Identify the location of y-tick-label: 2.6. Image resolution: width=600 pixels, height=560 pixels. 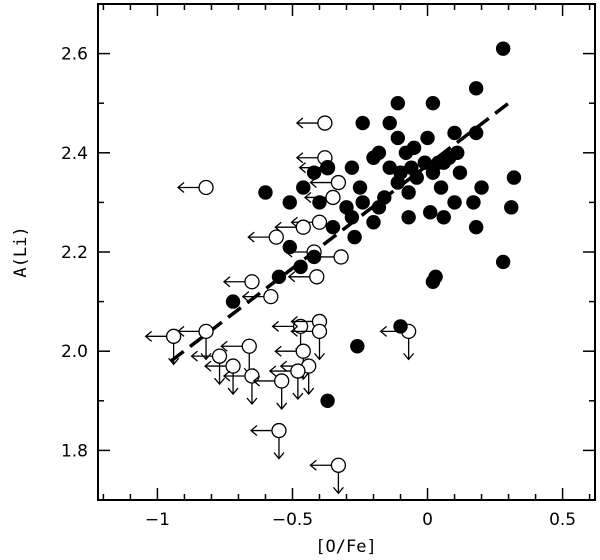
(74, 55).